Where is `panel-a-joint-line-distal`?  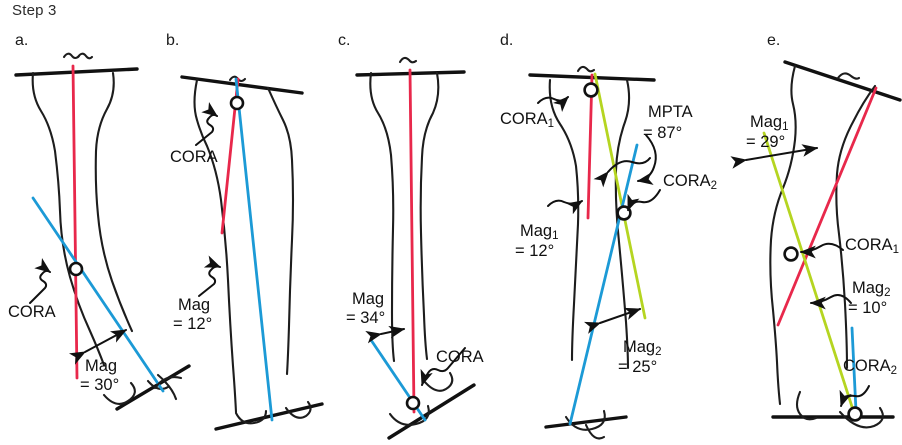 panel-a-joint-line-distal is located at coordinates (153, 387).